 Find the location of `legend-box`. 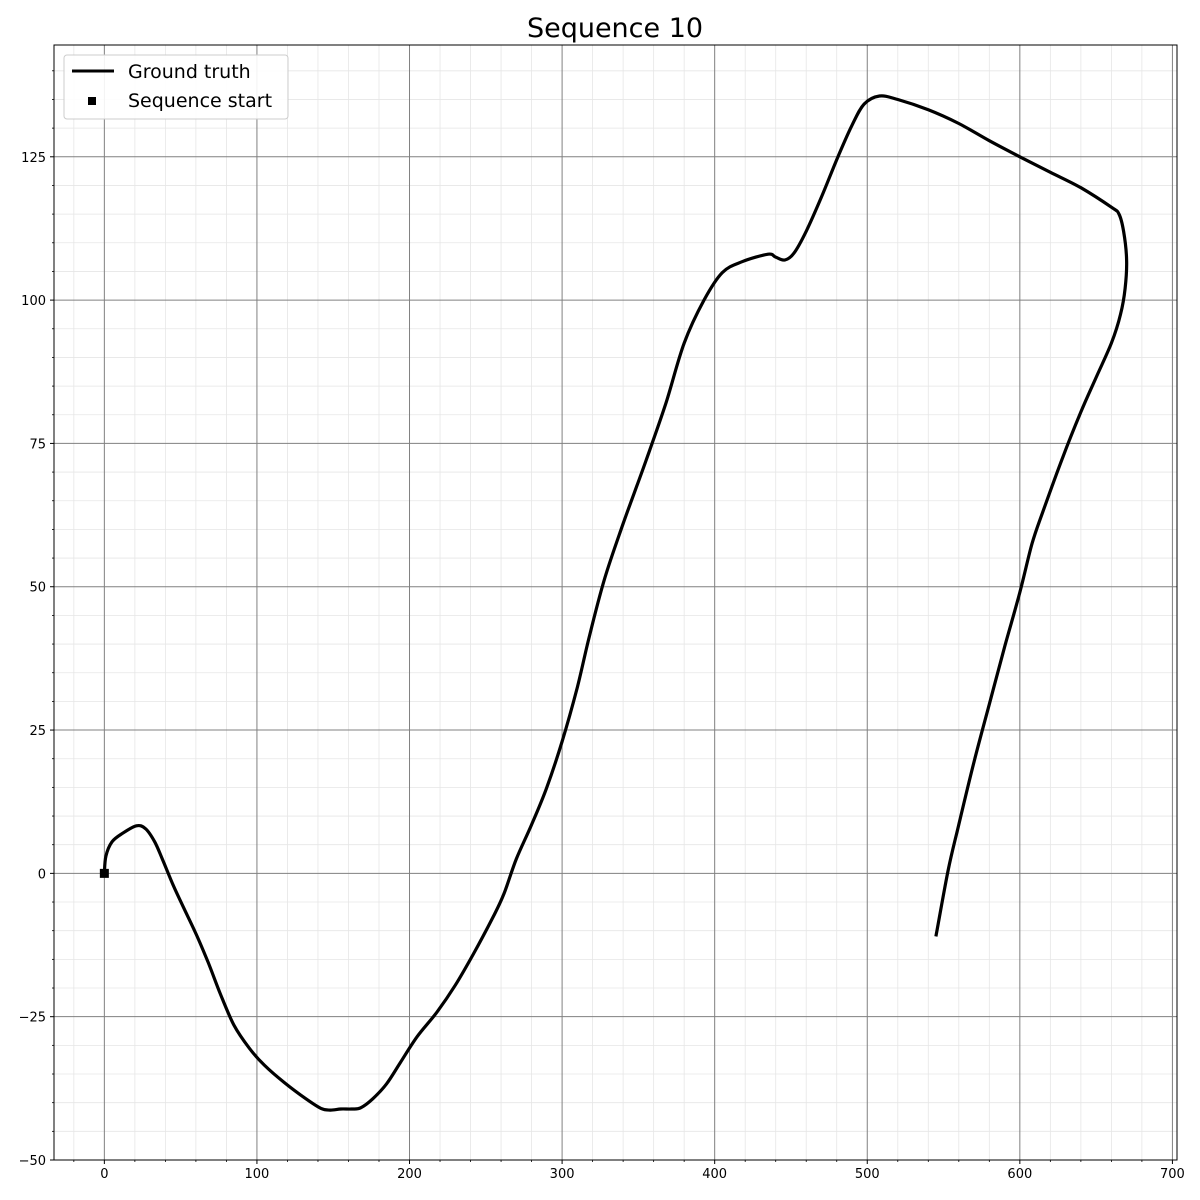

legend-box is located at coordinates (176, 87).